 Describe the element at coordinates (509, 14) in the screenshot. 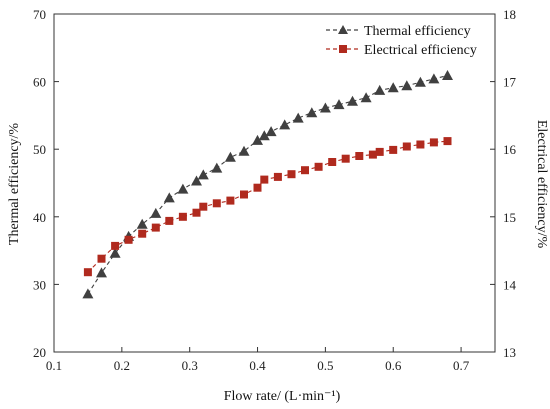

I see `y-right-tick-label: 18` at that location.